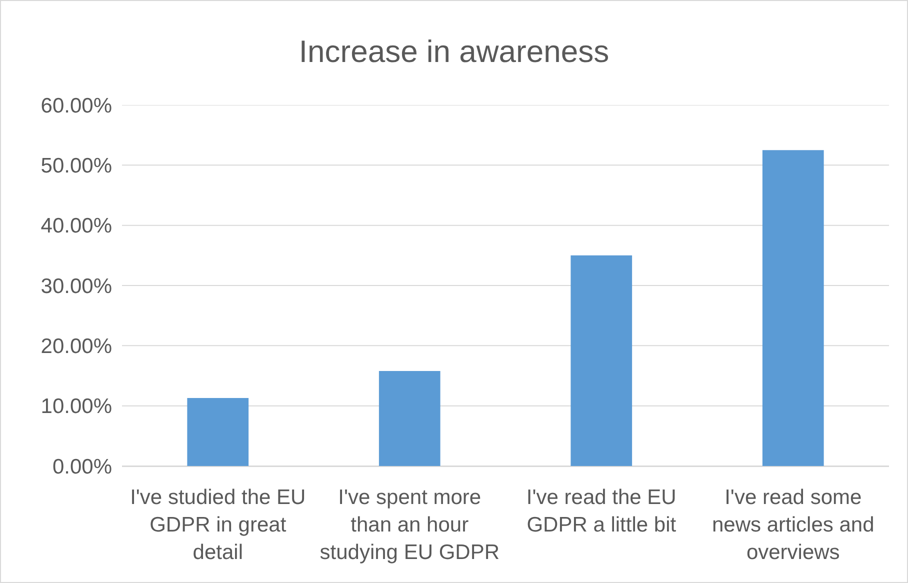 The image size is (908, 583). I want to click on y-tick-label: 30.00%, so click(76, 286).